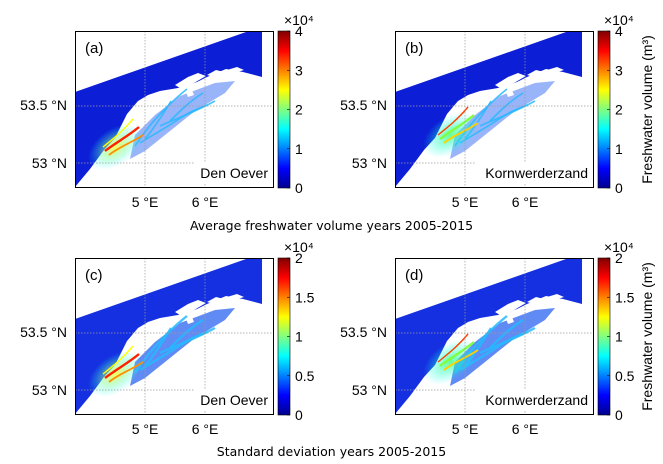 Image resolution: width=663 pixels, height=464 pixels. Describe the element at coordinates (625, 376) in the screenshot. I see `colorbar-tick-label: 0.5` at that location.